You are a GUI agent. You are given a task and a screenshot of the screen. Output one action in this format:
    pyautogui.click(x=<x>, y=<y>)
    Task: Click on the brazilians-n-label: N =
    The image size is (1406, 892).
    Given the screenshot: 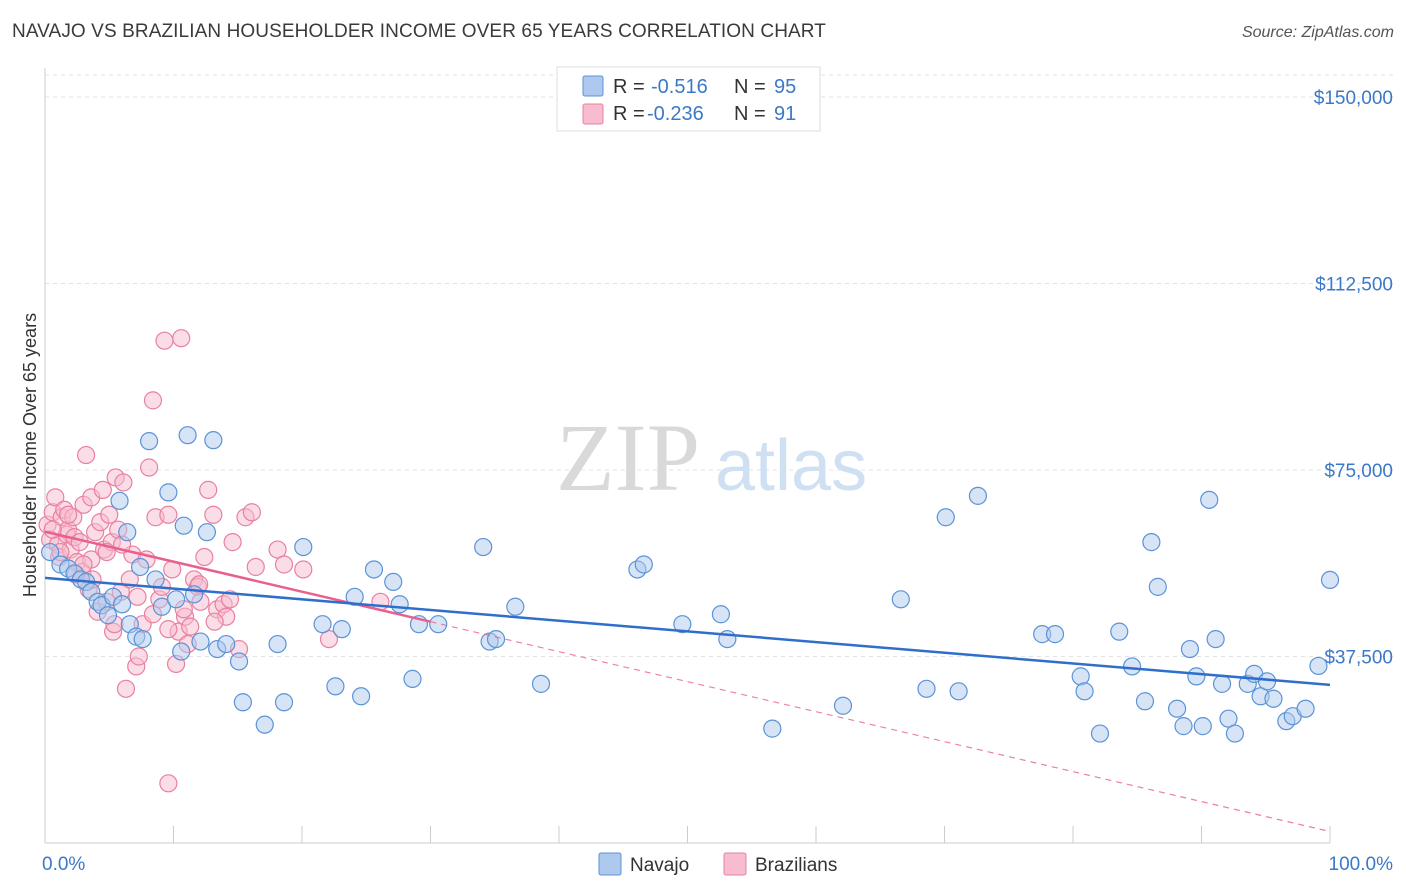 What is the action you would take?
    pyautogui.click(x=750, y=114)
    